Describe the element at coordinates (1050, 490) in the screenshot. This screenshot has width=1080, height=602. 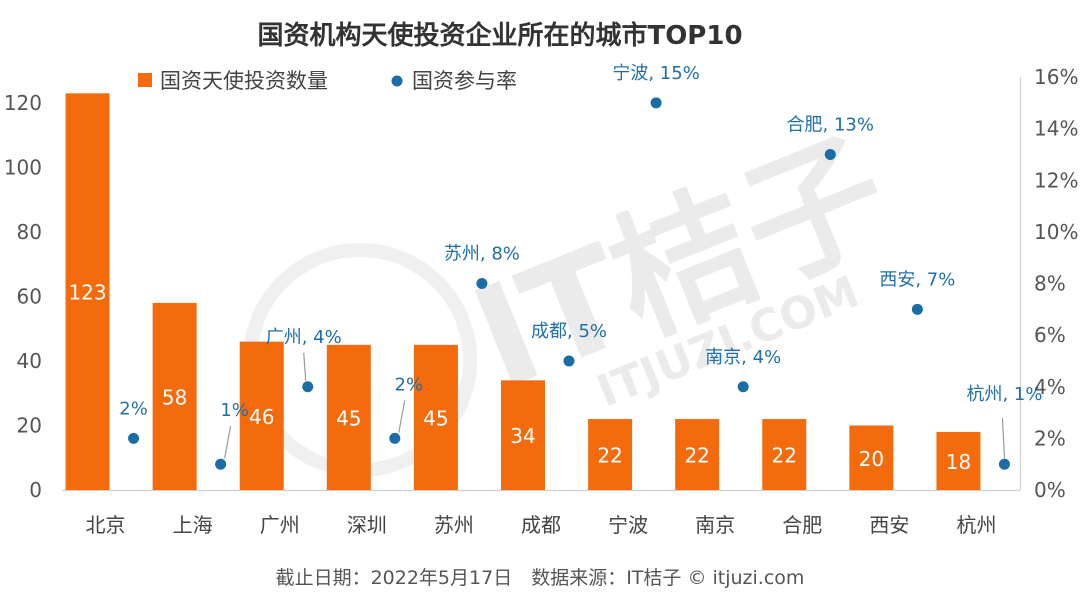
I see `y-right-tick-label: 0%` at that location.